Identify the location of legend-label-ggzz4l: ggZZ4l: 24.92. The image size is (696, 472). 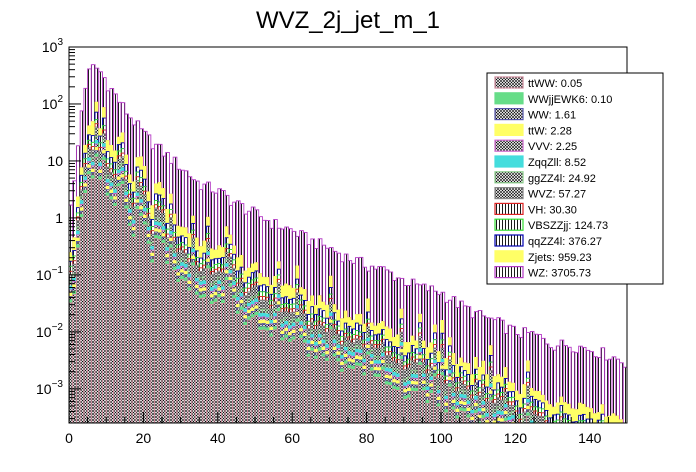
(562, 179).